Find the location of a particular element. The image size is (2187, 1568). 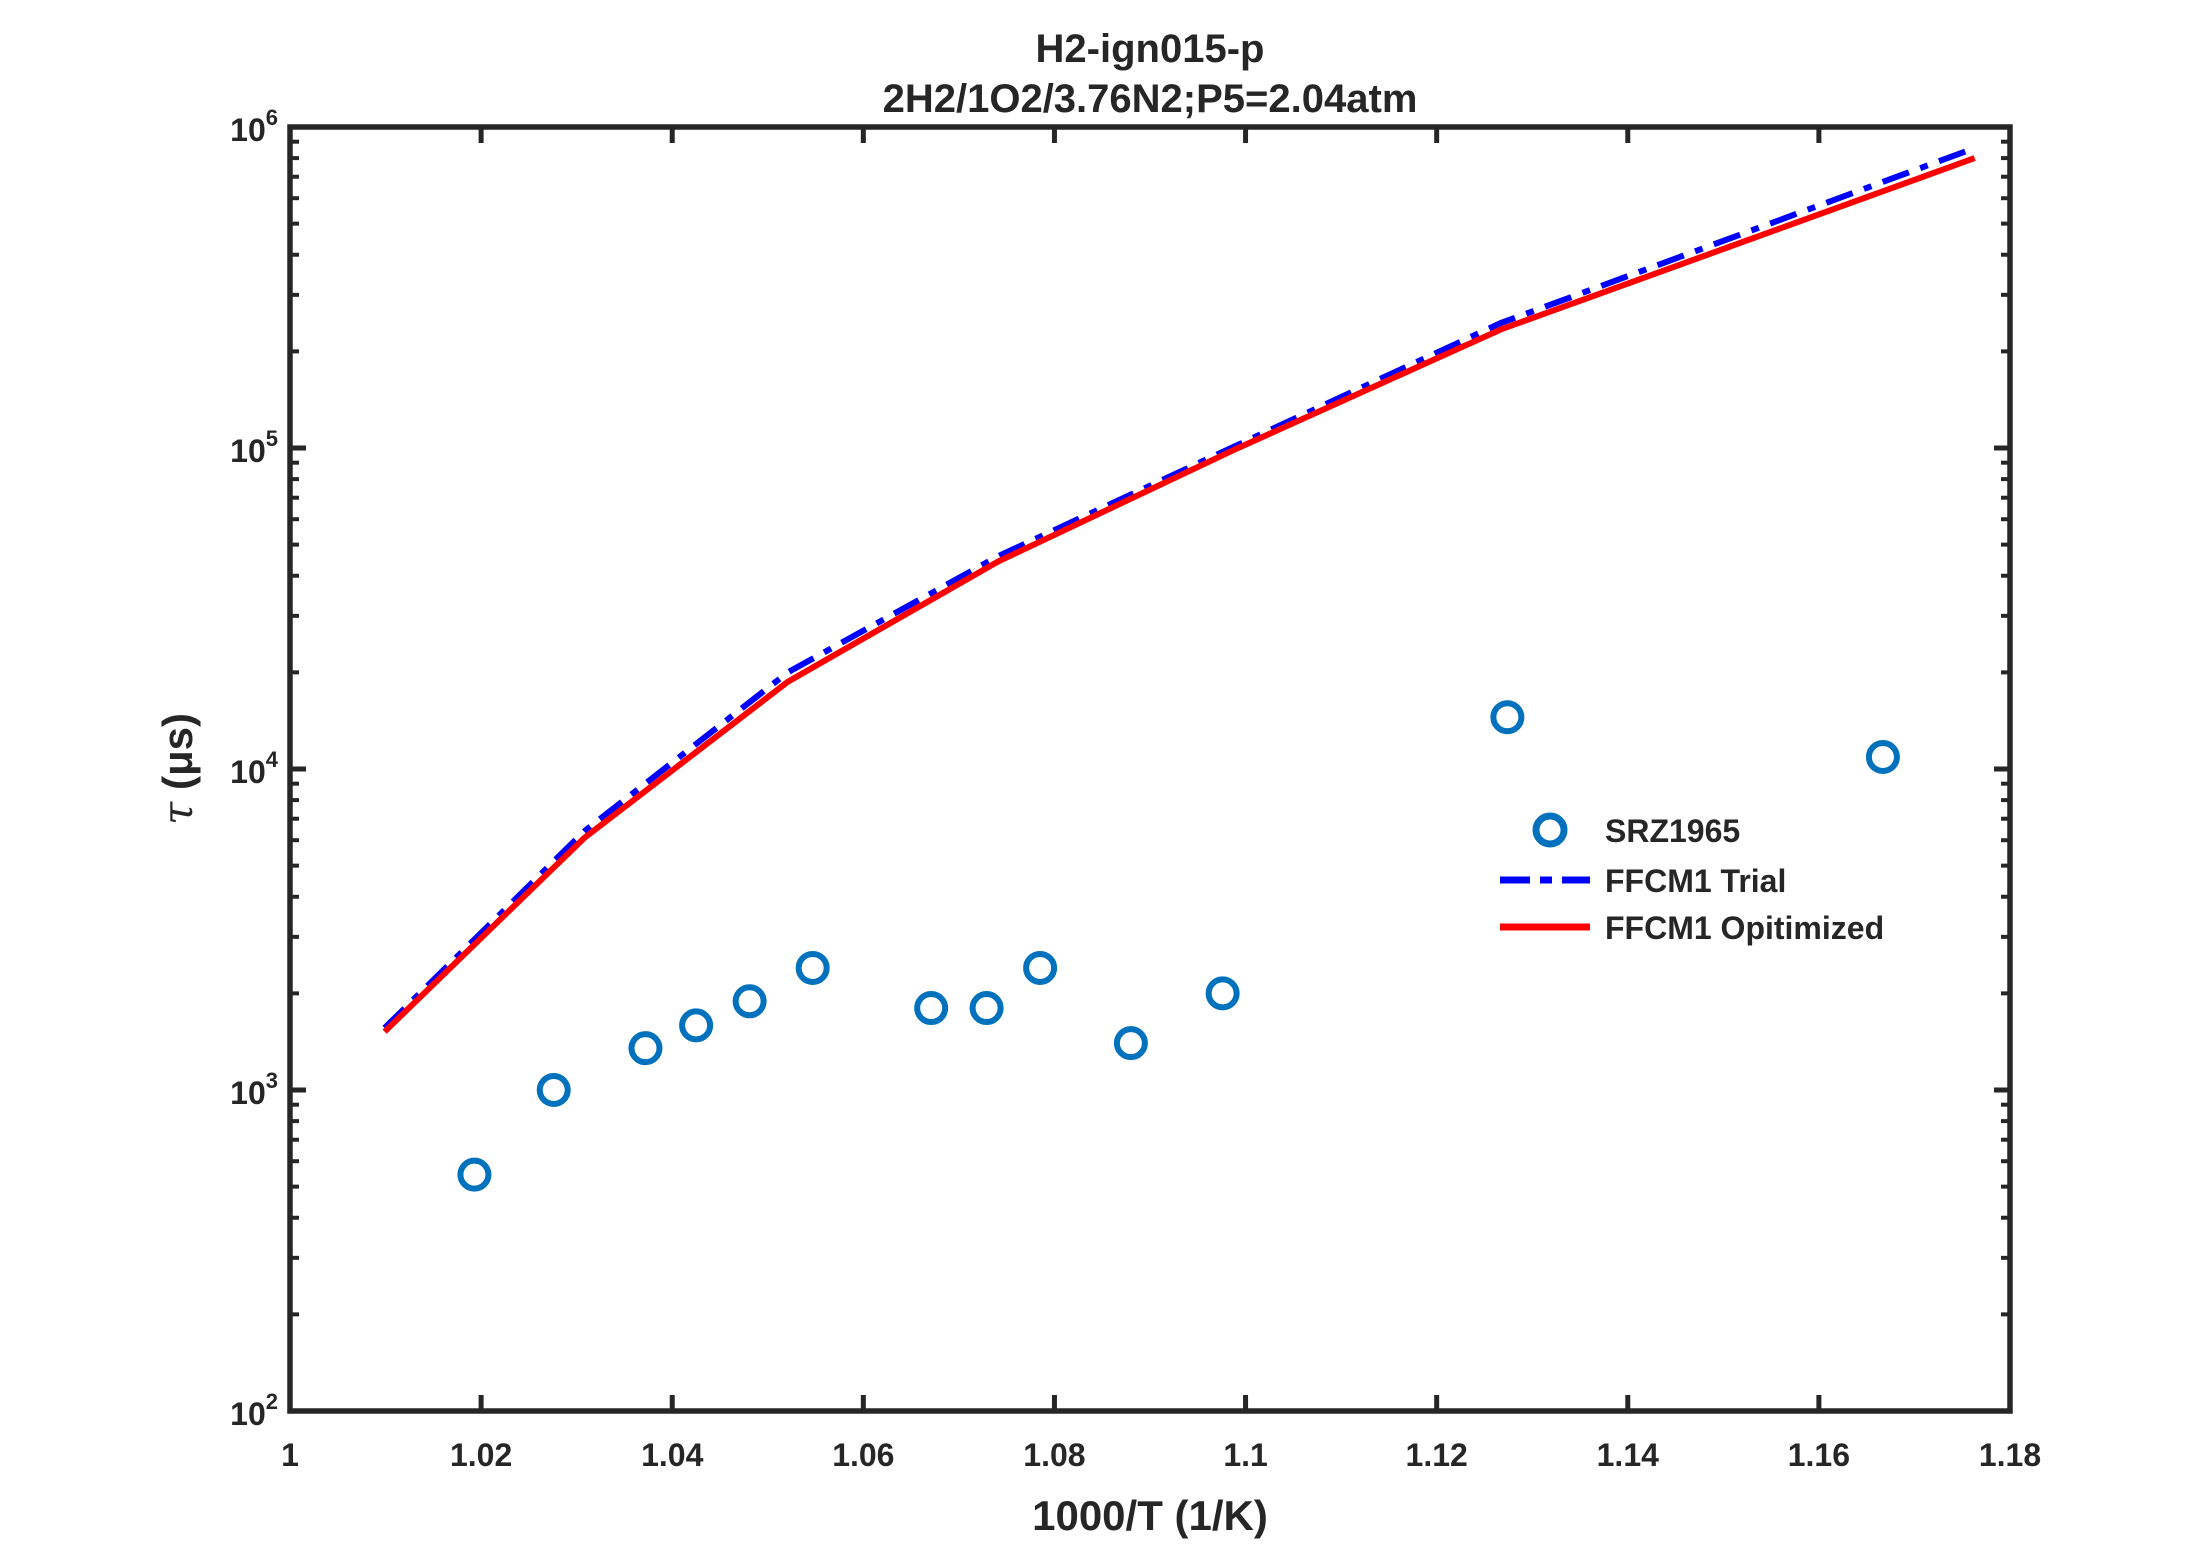

chart-subtitle: 2H2/1O2/3.76N2;P5=2.04atm is located at coordinates (1150, 99).